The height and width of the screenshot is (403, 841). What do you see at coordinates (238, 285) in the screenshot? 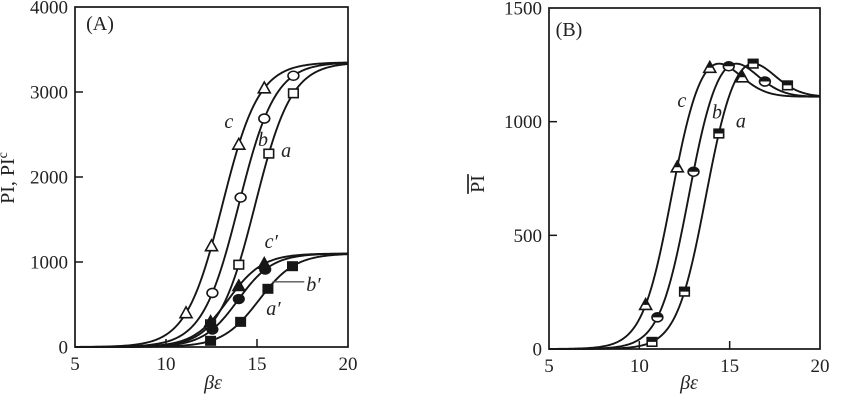
I see `triangle-filled-marker` at bounding box center [238, 285].